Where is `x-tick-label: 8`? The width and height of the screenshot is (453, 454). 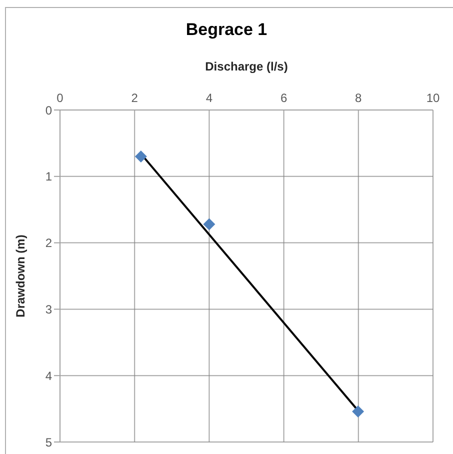 x-tick-label: 8 is located at coordinates (358, 98).